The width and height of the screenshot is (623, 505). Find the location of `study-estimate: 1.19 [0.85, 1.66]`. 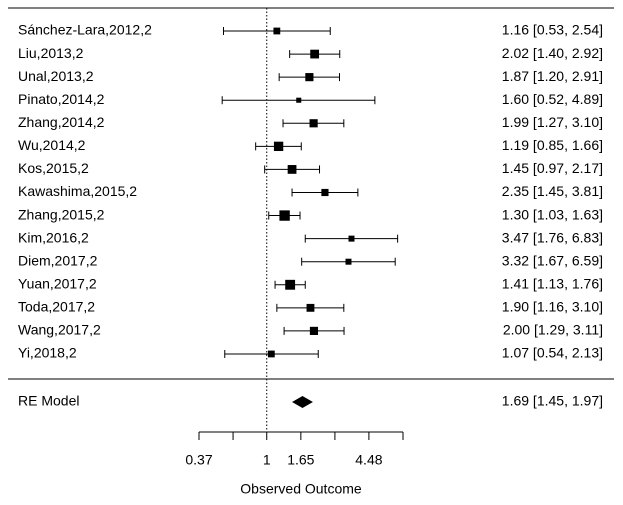

study-estimate: 1.19 [0.85, 1.66] is located at coordinates (552, 145).